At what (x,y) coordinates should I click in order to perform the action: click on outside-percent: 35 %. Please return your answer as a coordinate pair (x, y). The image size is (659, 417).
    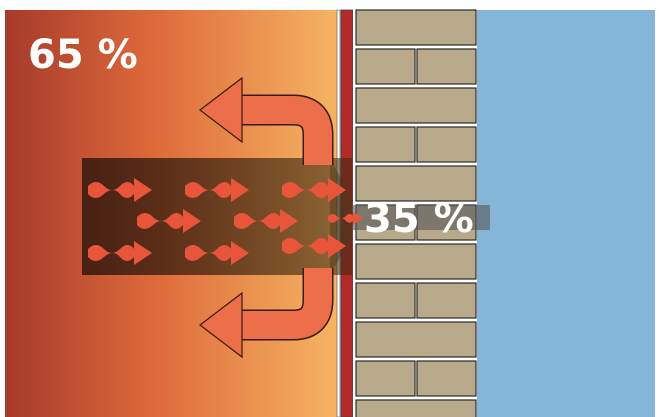
    Looking at the image, I should click on (419, 219).